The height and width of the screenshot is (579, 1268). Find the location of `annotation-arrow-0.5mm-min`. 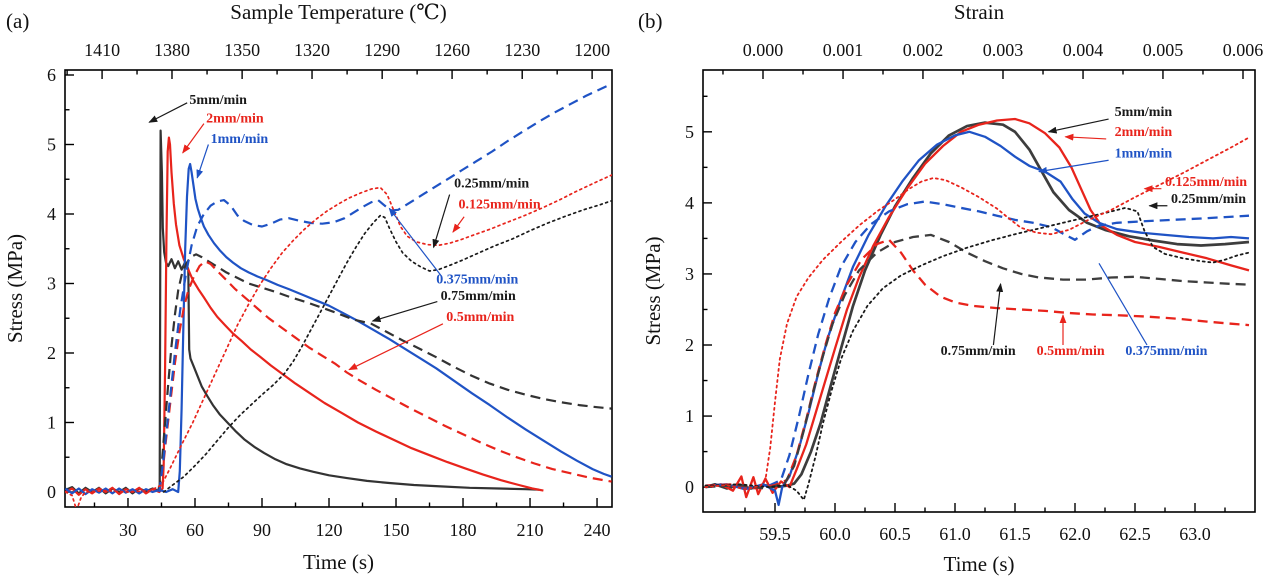

annotation-arrow-0.5mm-min is located at coordinates (396, 347).